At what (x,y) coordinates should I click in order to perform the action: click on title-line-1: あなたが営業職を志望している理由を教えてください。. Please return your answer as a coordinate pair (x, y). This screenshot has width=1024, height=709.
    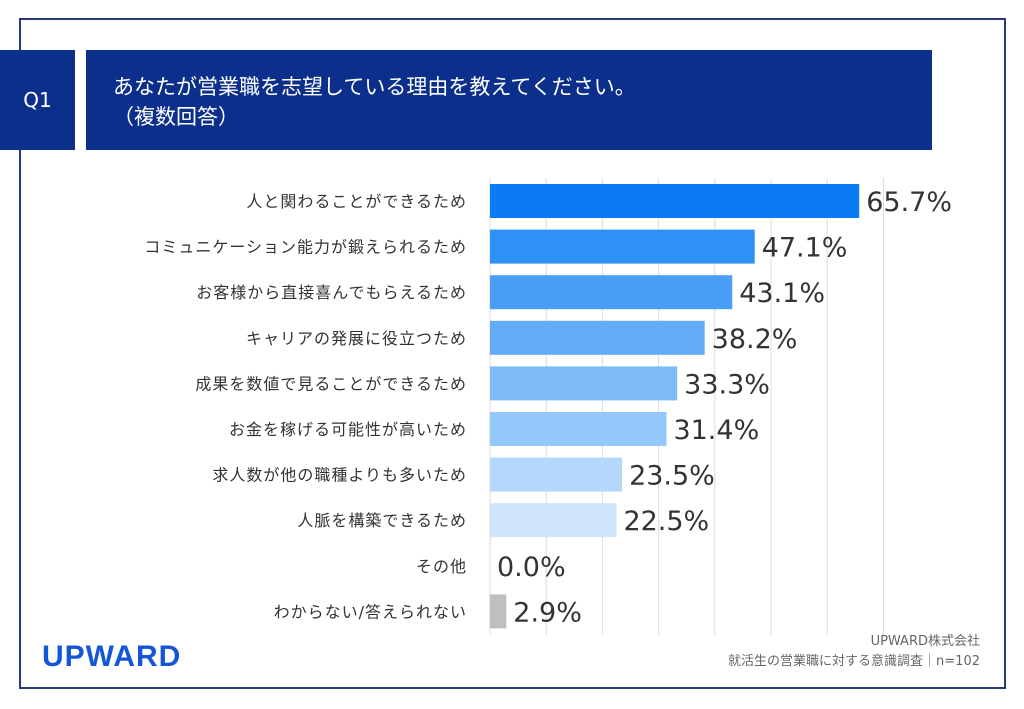
    Looking at the image, I should click on (374, 87).